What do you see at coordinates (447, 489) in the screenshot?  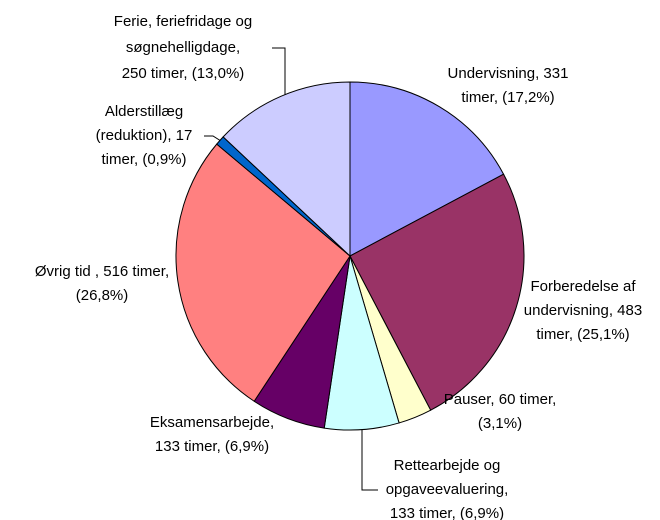 I see `data-label: opgaveevaluering,` at bounding box center [447, 489].